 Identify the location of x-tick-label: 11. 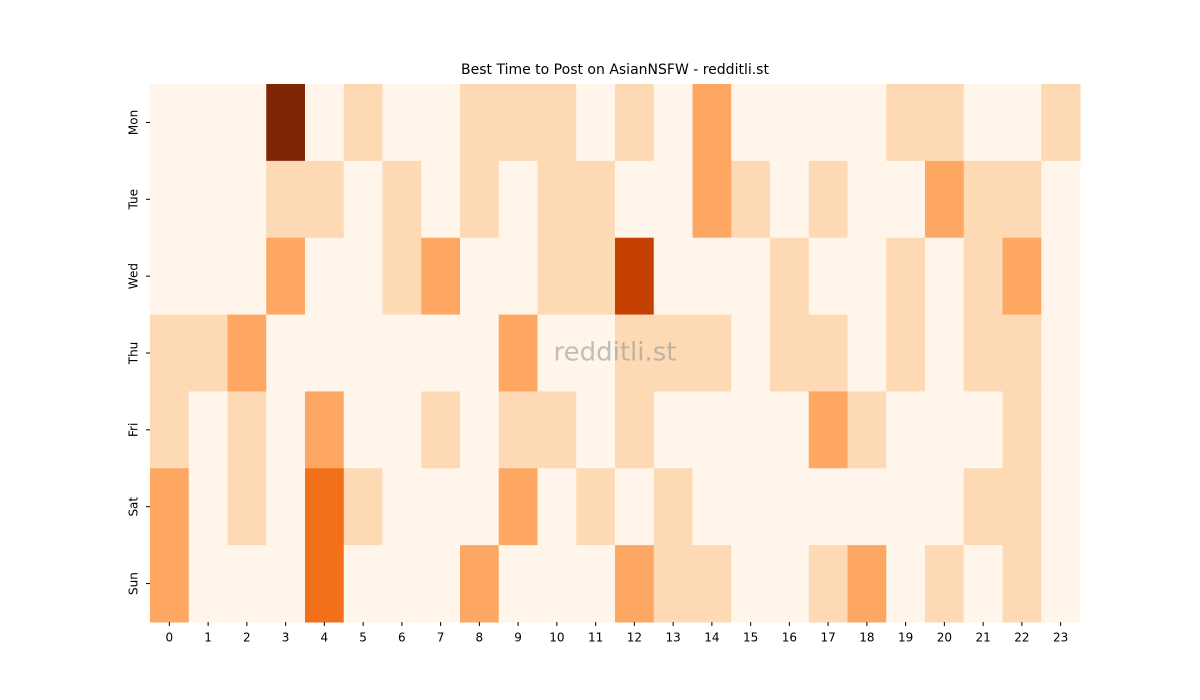
(595, 638).